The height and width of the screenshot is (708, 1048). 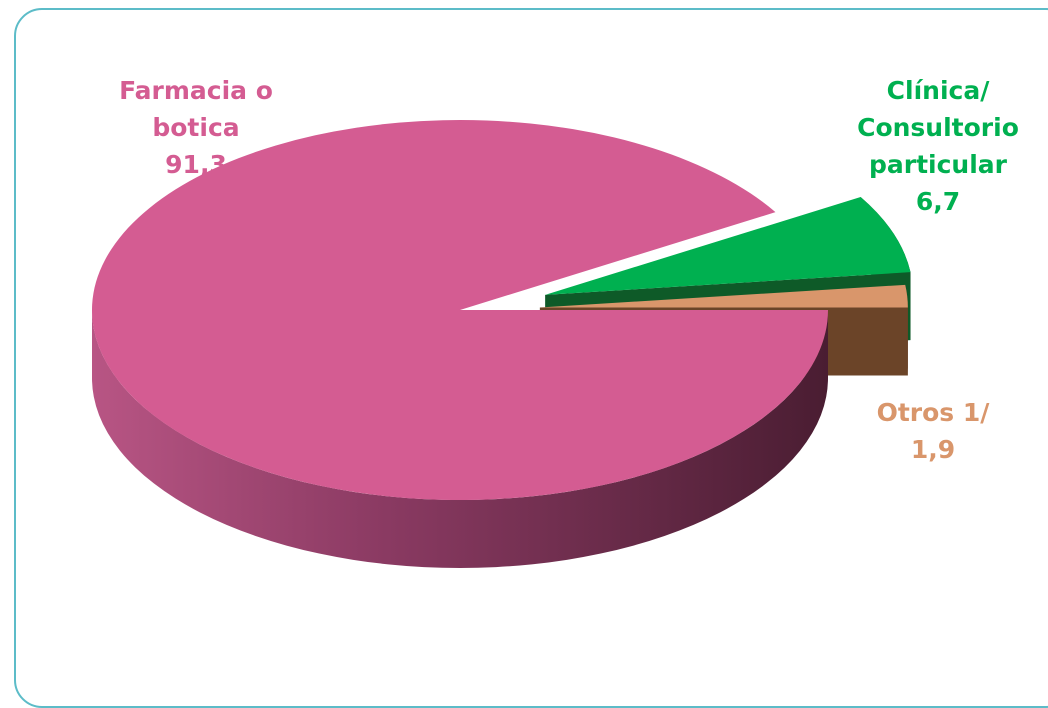 I want to click on slice-top-otros, so click(x=723, y=296).